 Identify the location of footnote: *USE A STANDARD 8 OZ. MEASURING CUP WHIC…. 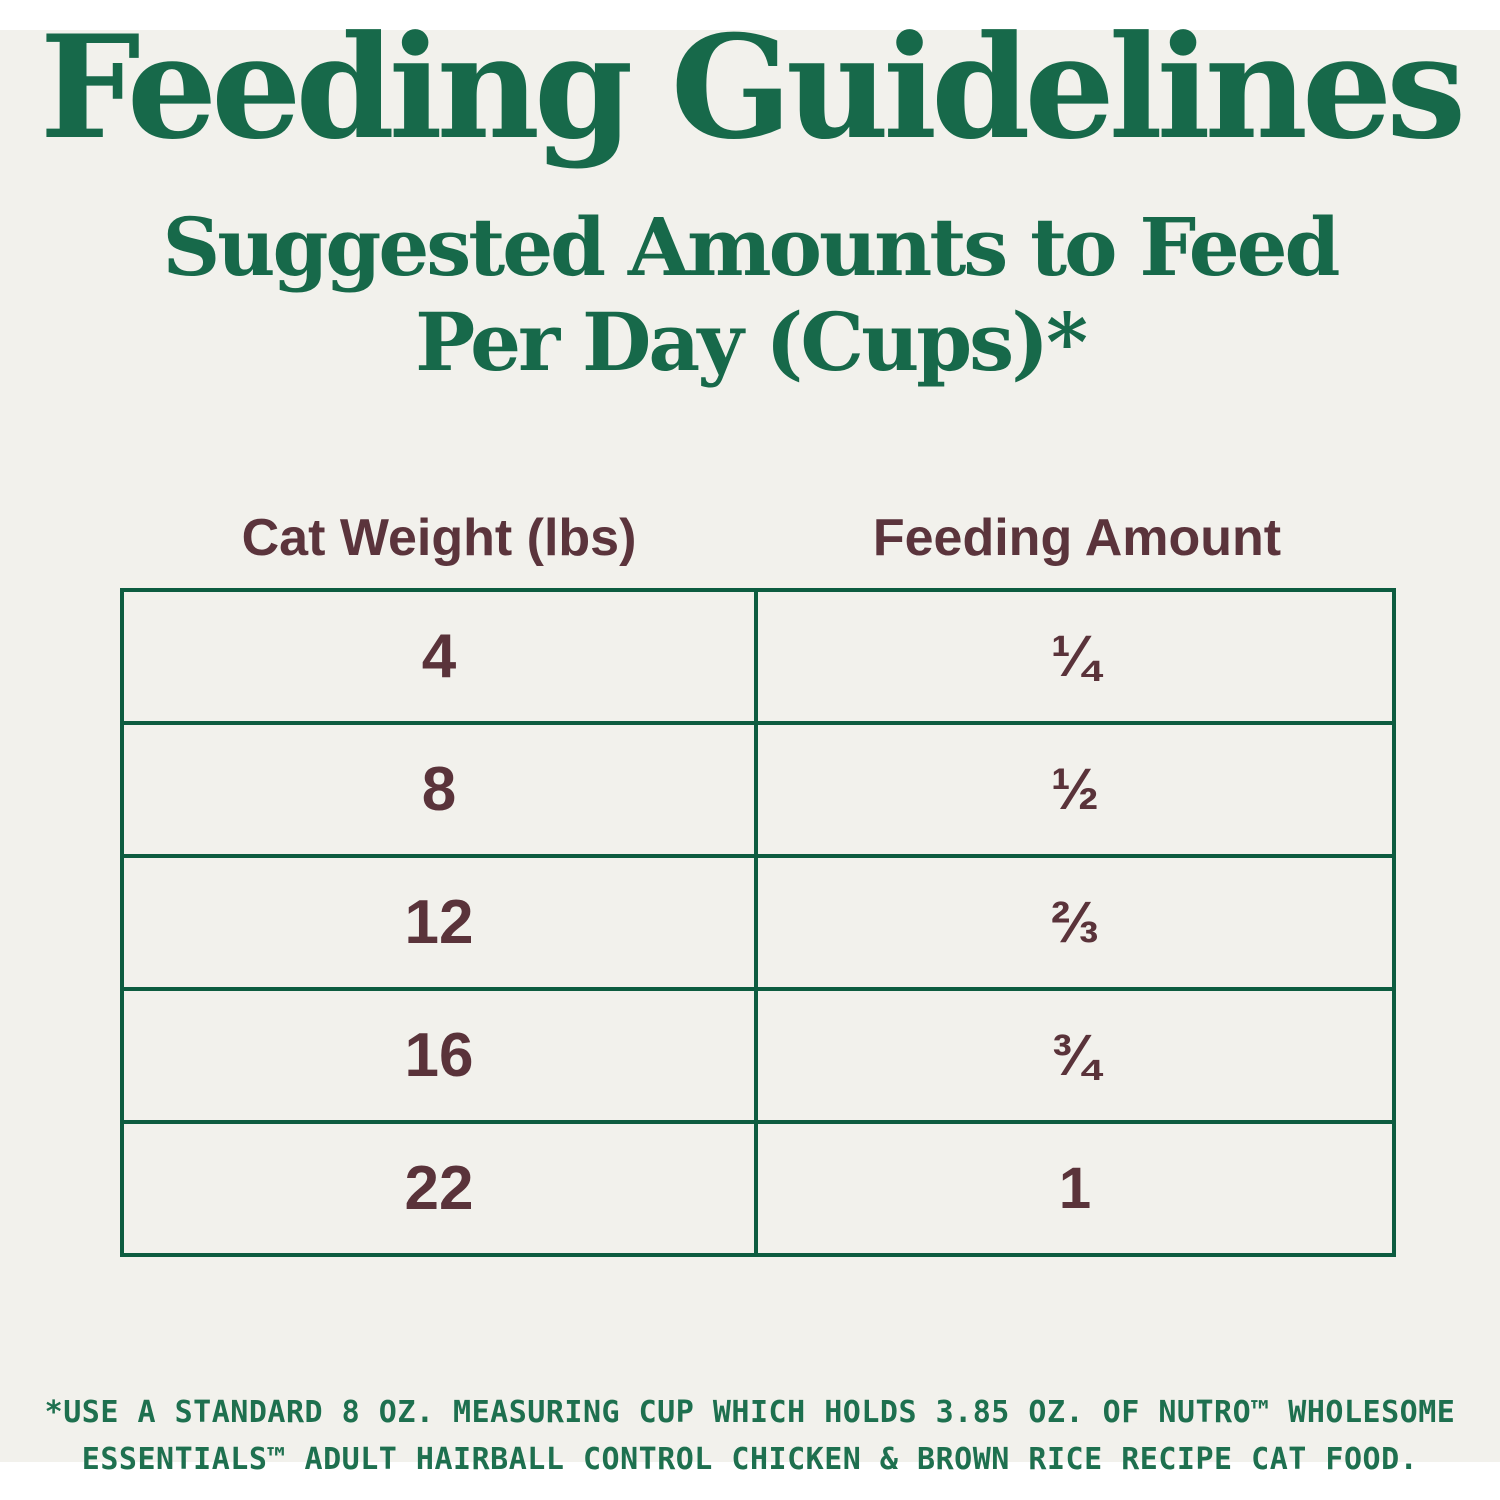
(750, 1436).